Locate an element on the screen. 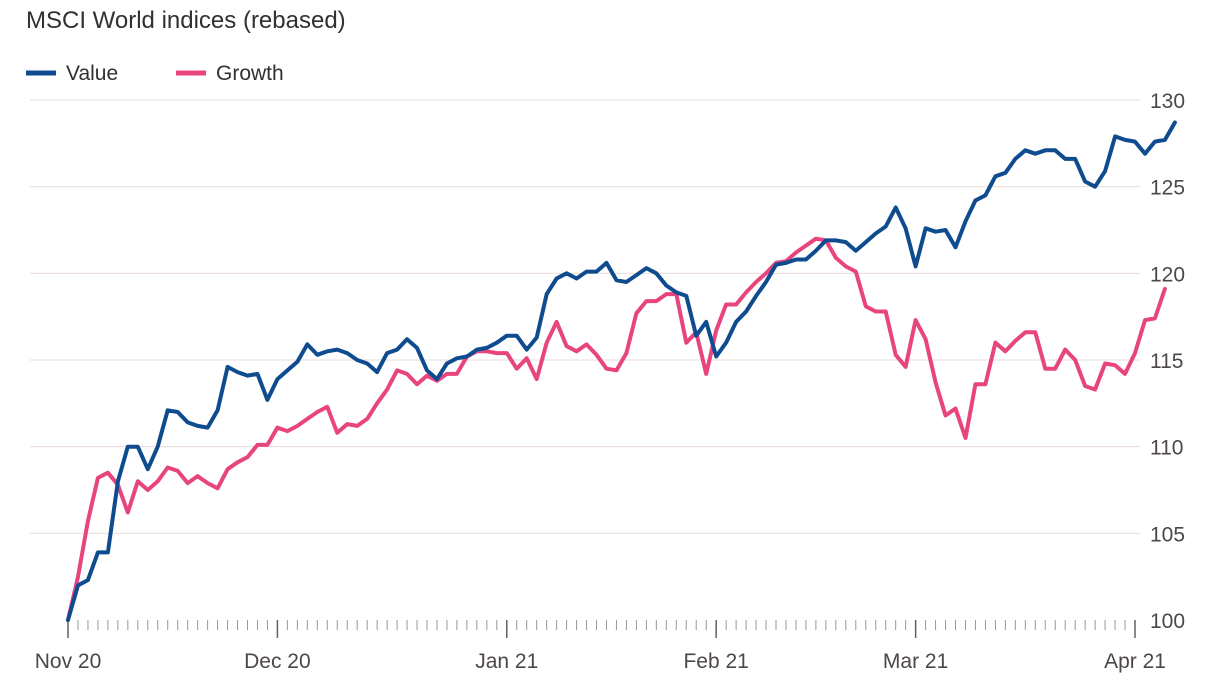  legend-label-value: Value is located at coordinates (92, 73).